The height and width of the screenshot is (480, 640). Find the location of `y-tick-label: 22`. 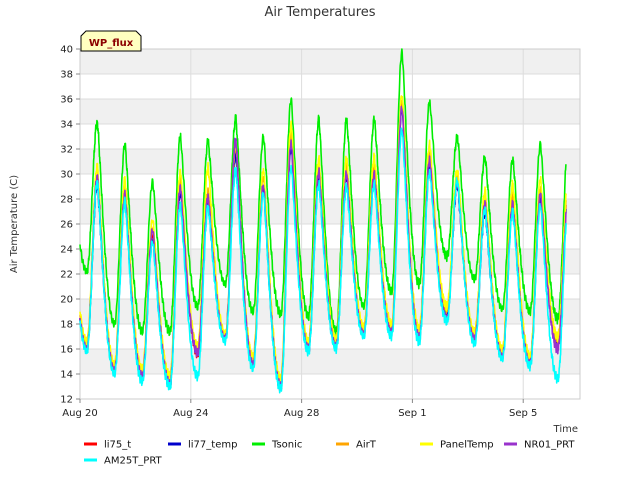

y-tick-label: 22 is located at coordinates (66, 275).